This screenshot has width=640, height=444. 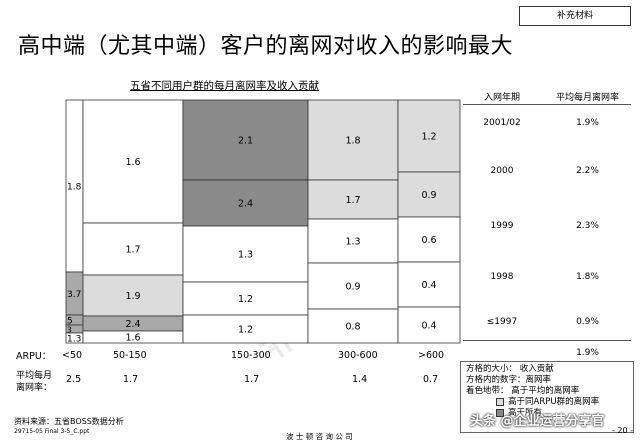 What do you see at coordinates (70, 322) in the screenshot?
I see `cell-value-label: 5` at bounding box center [70, 322].